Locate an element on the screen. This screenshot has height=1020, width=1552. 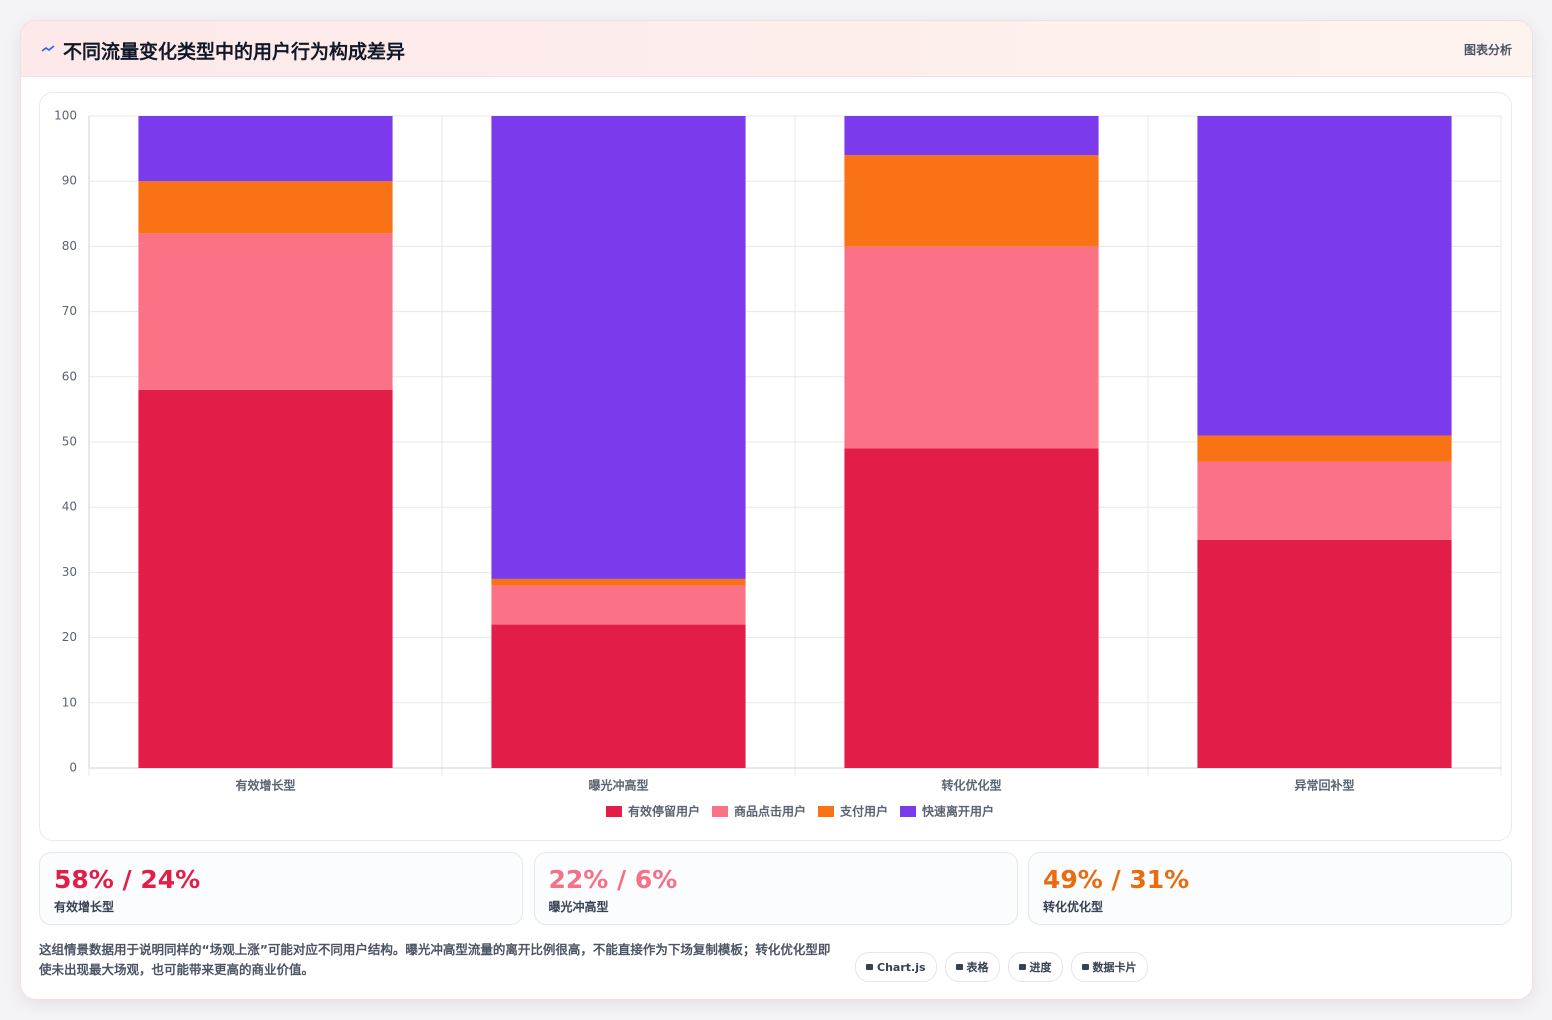
tag: 表格 is located at coordinates (972, 967).